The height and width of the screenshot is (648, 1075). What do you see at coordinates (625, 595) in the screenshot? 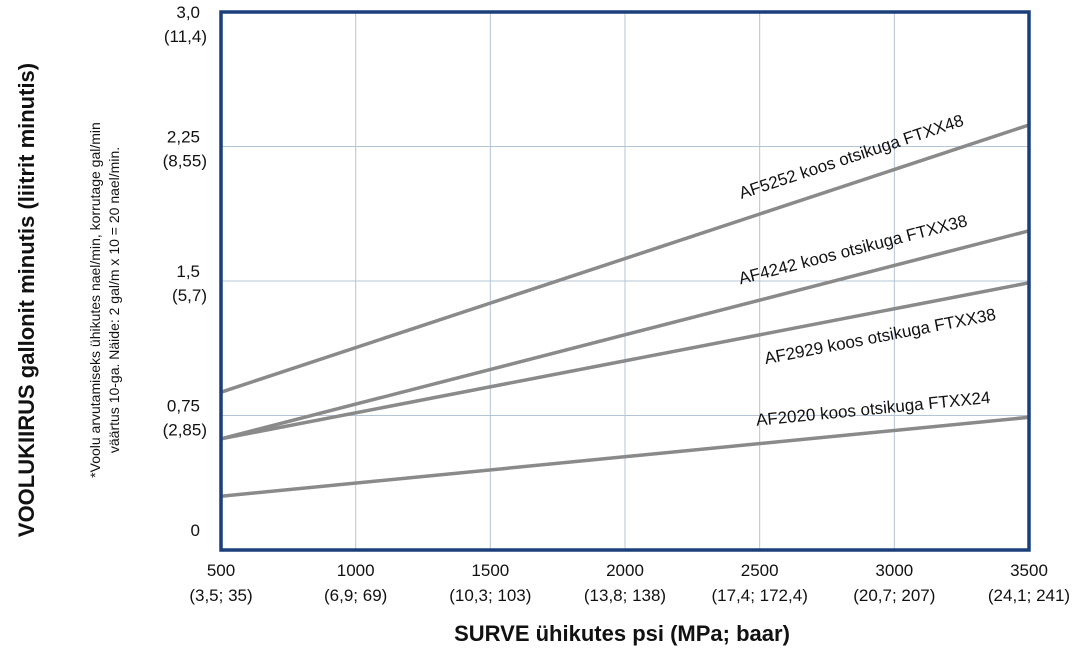
I see `x-tick-sublabel-3: (13,8; 138)` at bounding box center [625, 595].